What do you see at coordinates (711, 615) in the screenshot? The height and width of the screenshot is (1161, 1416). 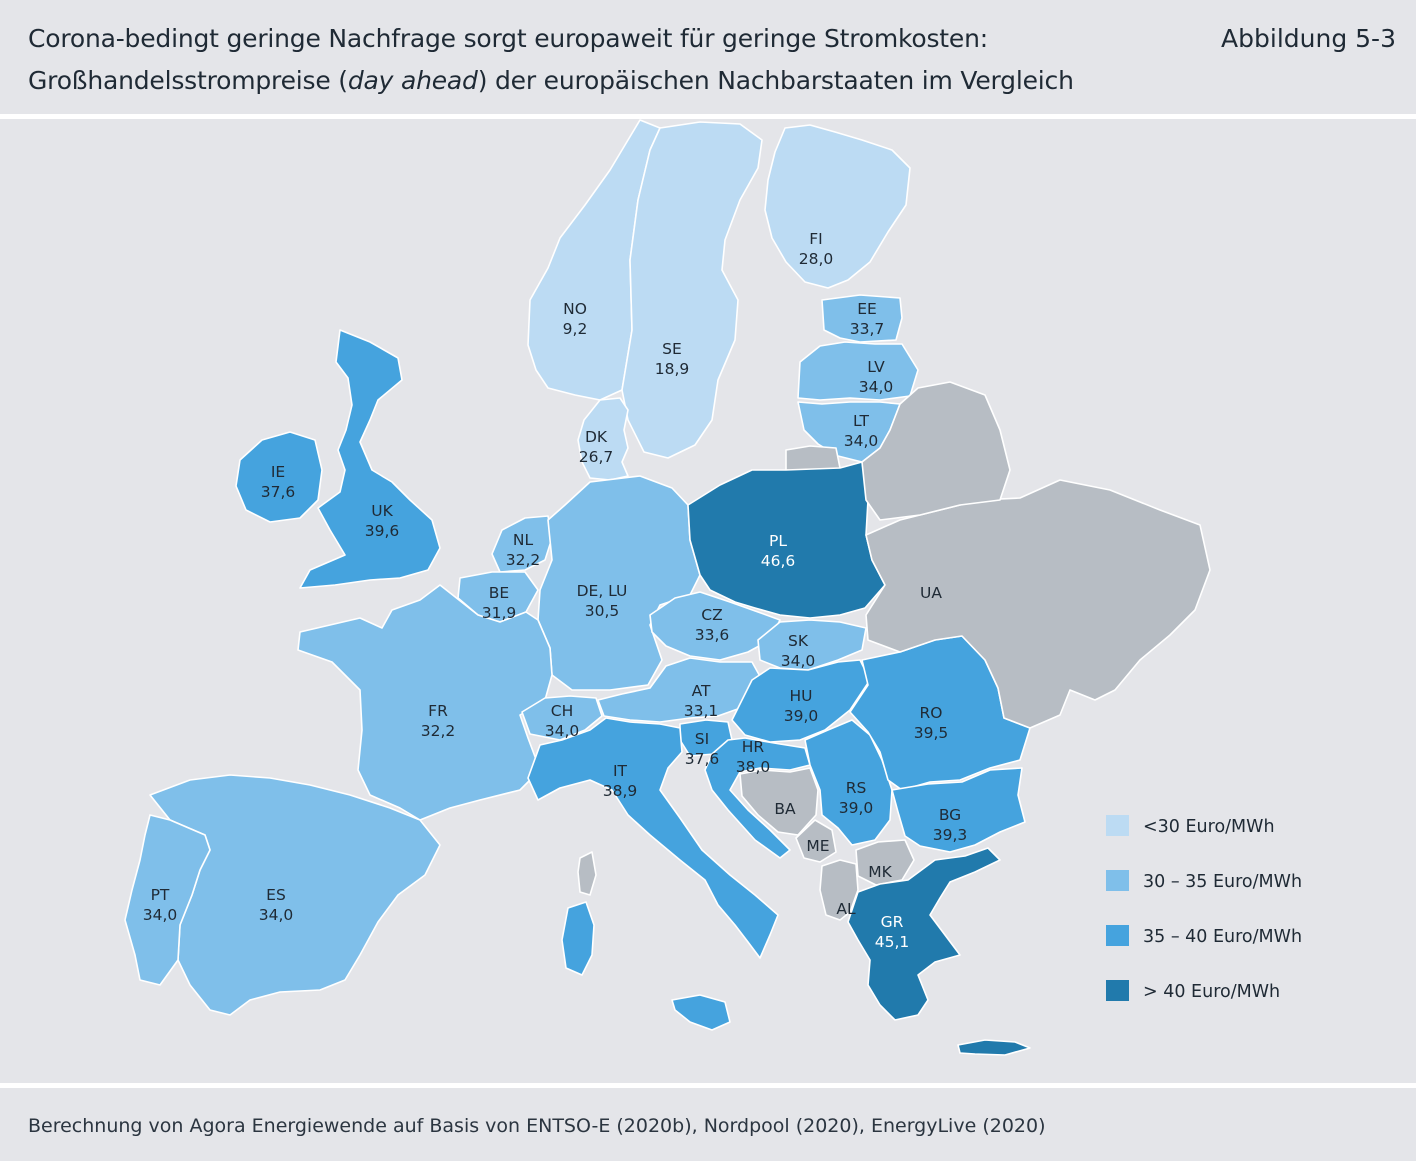 I see `label-code-CZ: CZ` at bounding box center [711, 615].